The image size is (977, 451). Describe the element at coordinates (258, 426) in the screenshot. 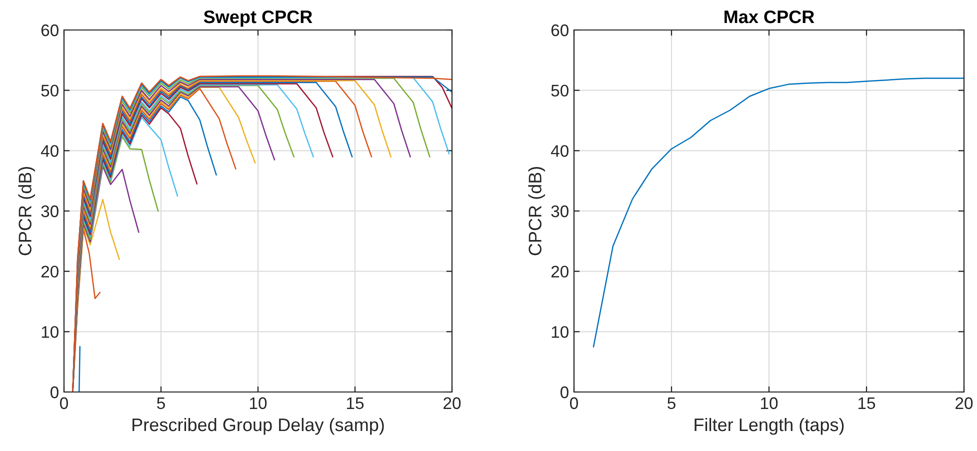

I see `x-axis-title: Prescribed Group Delay (samp)` at that location.